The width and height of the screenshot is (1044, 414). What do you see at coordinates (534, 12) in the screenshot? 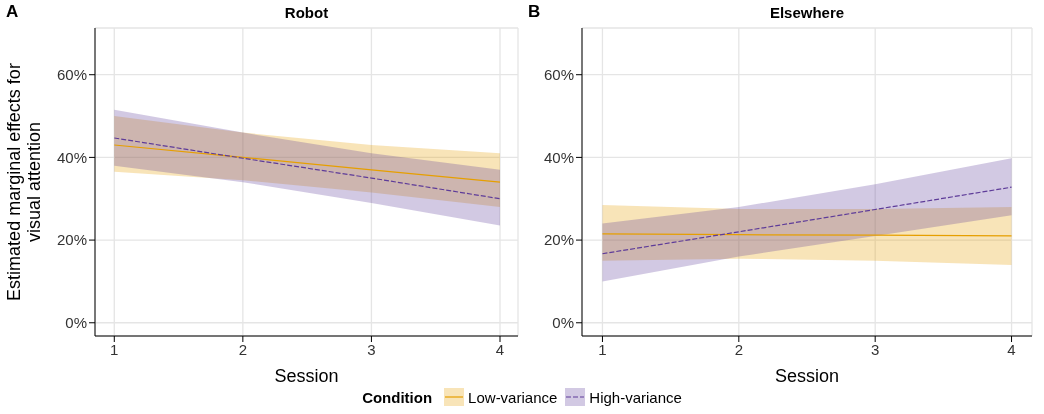
I see `text: B` at bounding box center [534, 12].